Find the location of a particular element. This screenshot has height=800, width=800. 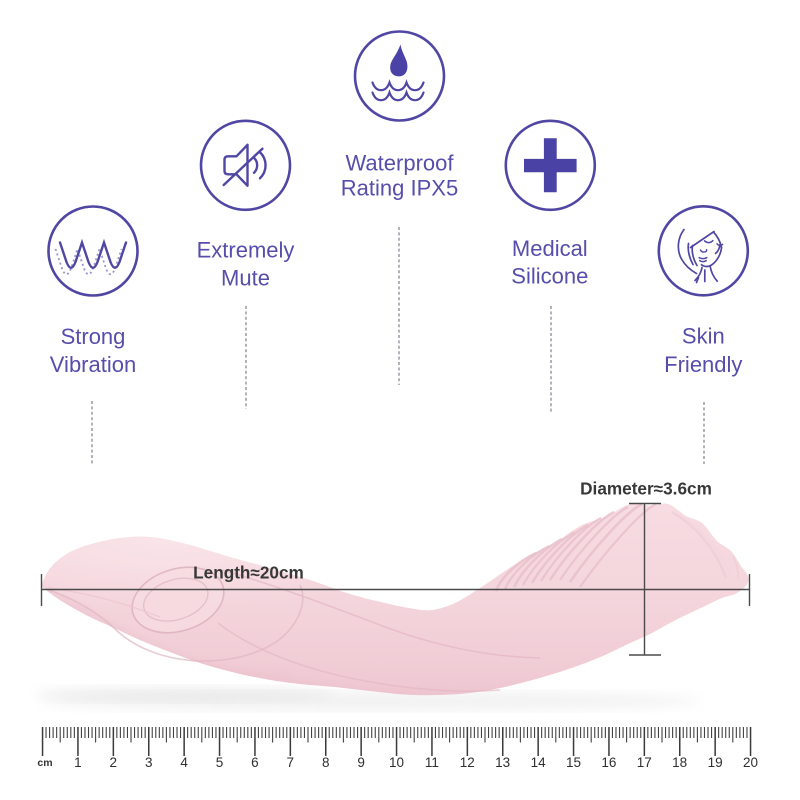

svg-text: 12 is located at coordinates (467, 762).